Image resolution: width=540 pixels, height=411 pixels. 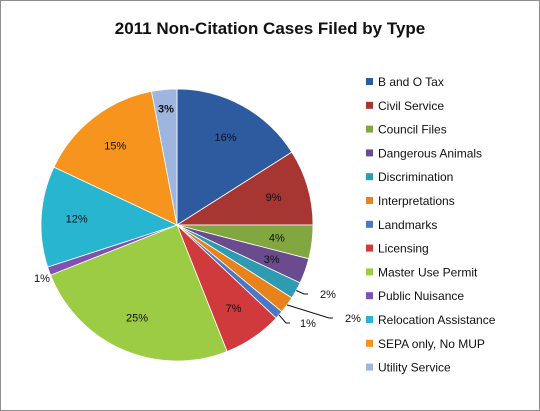 I want to click on data-label-utility-service: 3%, so click(x=166, y=110).